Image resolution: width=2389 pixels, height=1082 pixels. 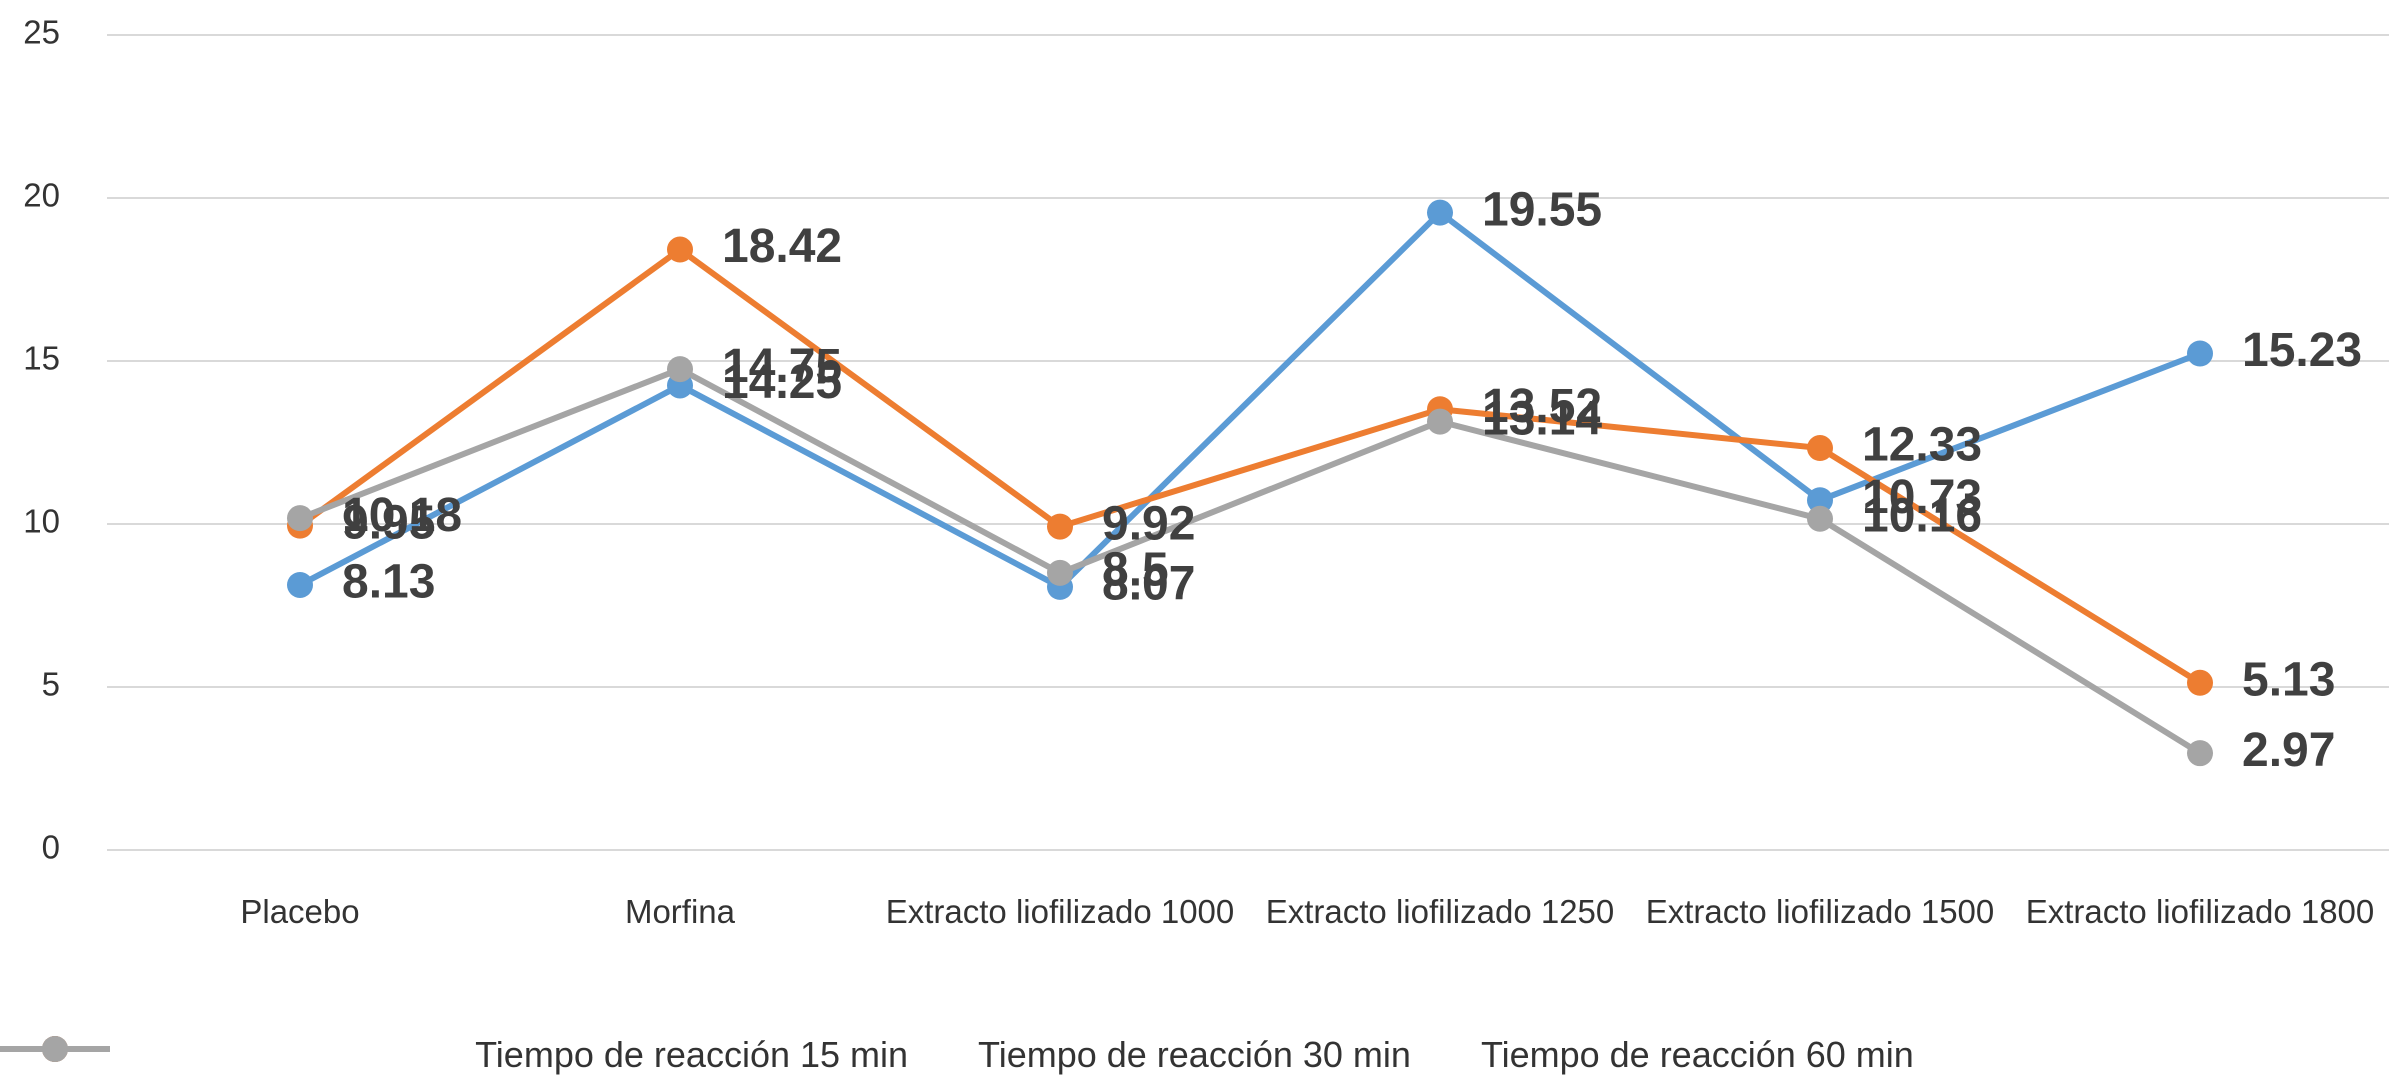 I want to click on legend-swatch, so click(x=55, y=1049).